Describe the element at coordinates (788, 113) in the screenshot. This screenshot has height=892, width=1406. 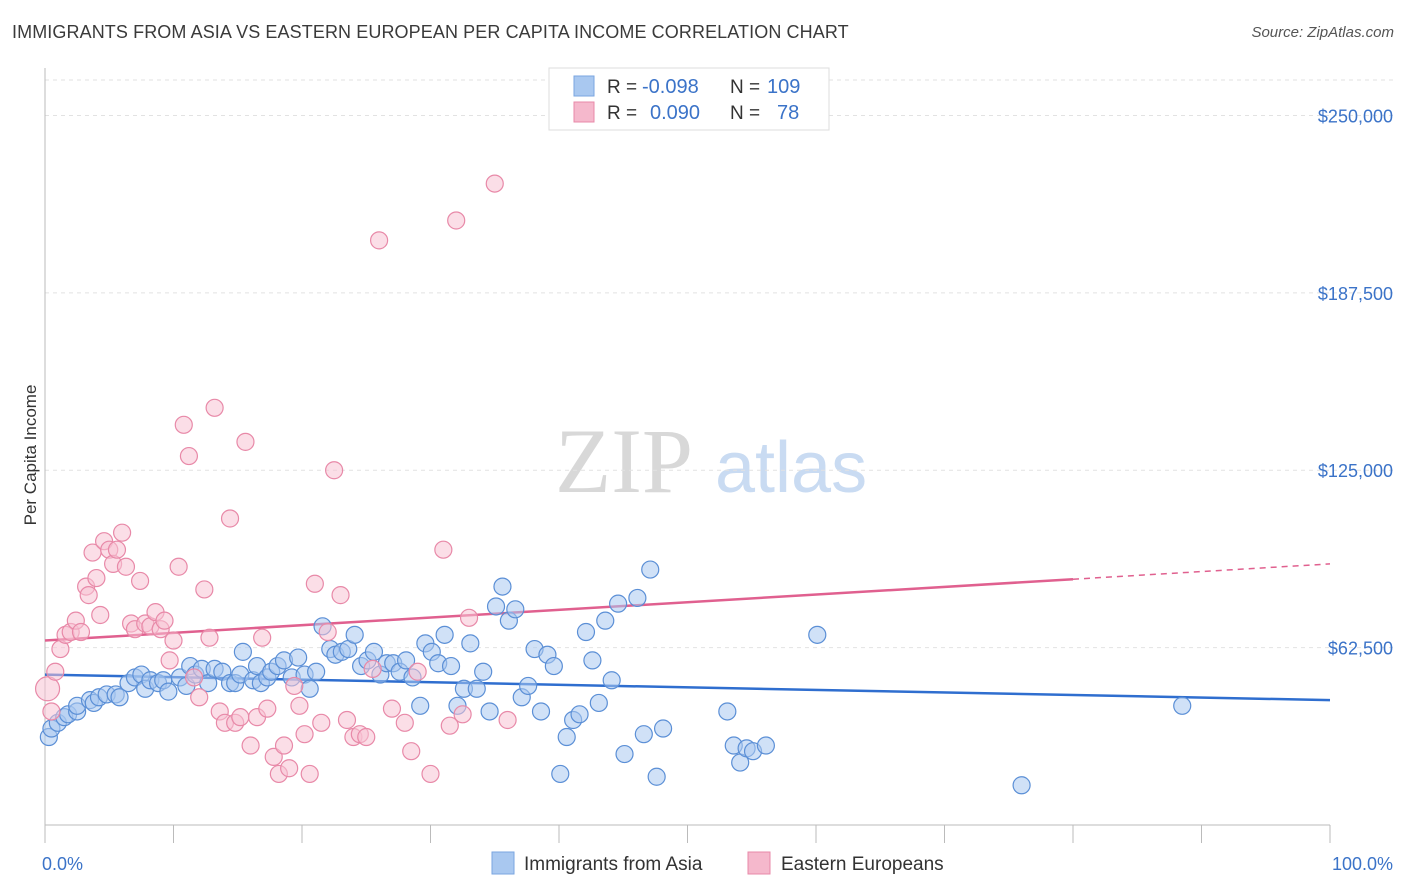
I see `legend-n-value-eastern: 78` at that location.